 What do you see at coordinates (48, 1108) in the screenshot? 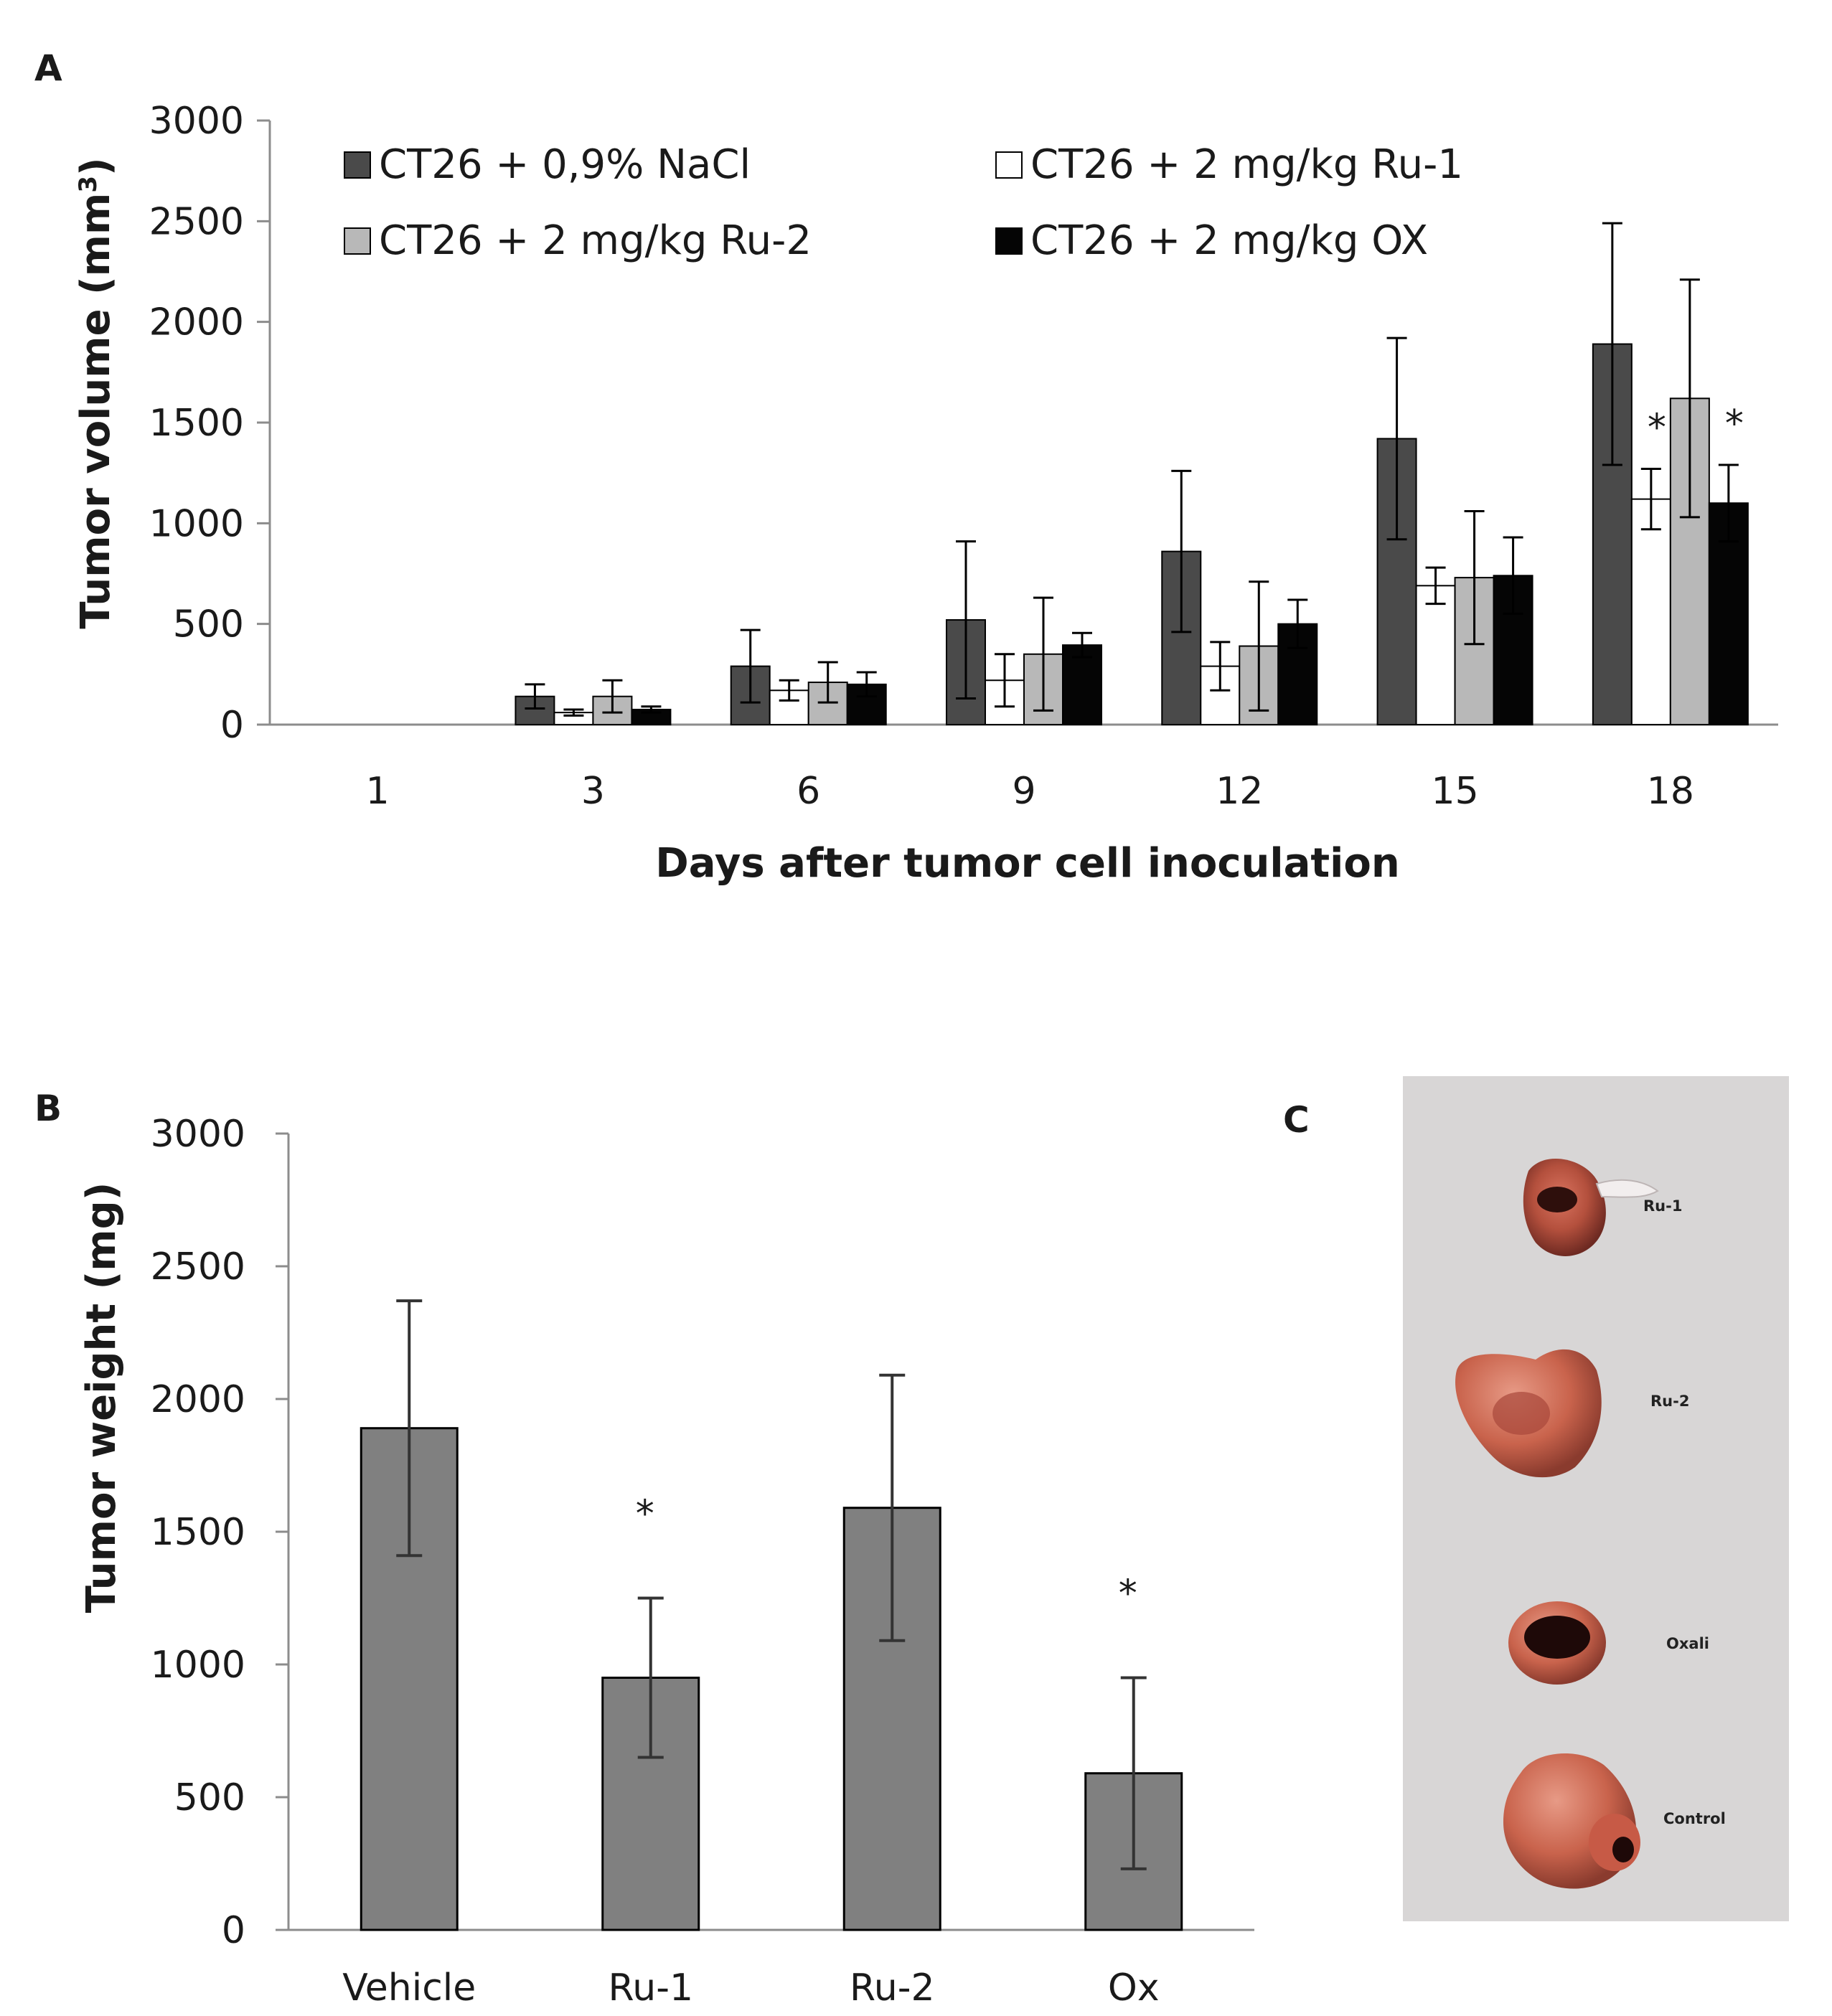
I see `panel-b-letter: B` at bounding box center [48, 1108].